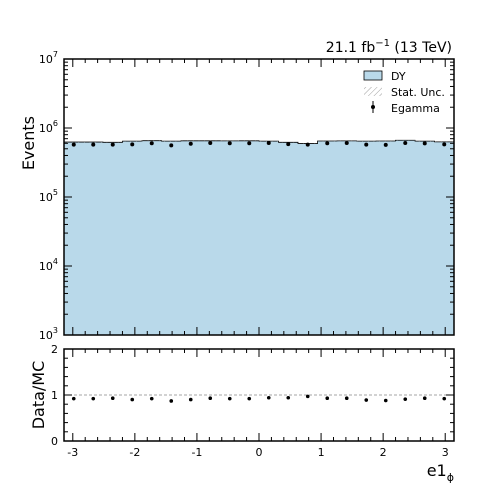 Image resolution: width=504 pixels, height=504 pixels. I want to click on x-tick-label: -2, so click(134, 452).